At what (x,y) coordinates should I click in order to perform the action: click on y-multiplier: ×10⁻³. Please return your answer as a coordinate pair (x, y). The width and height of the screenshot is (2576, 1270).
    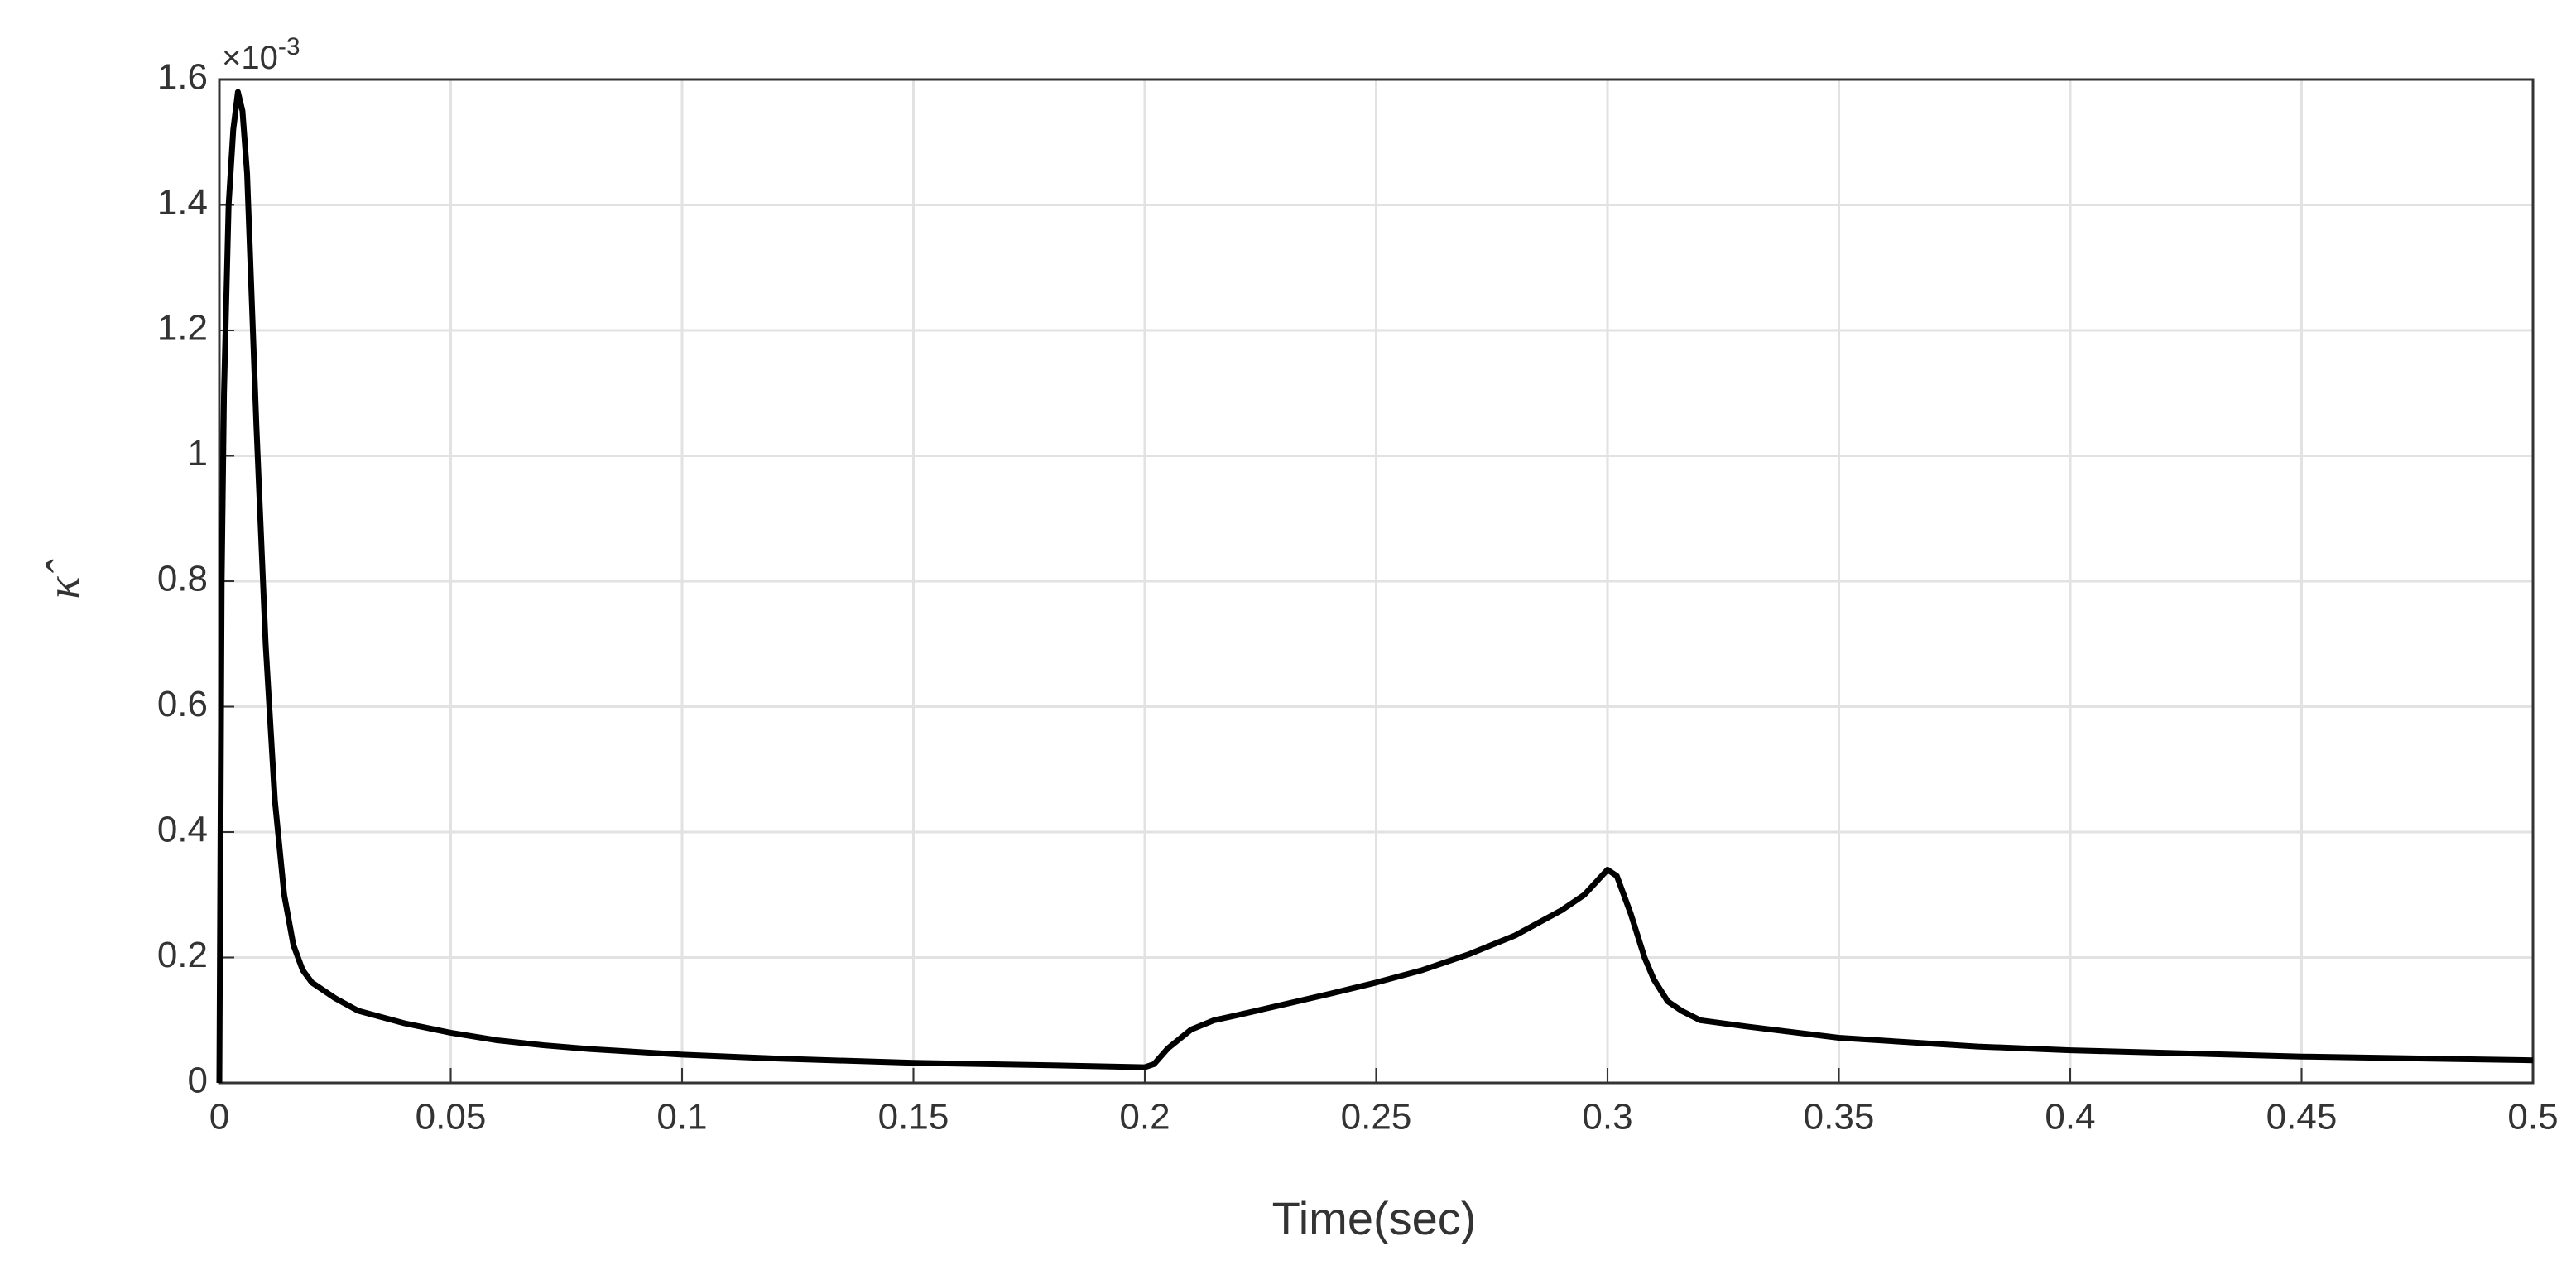
    Looking at the image, I should click on (261, 54).